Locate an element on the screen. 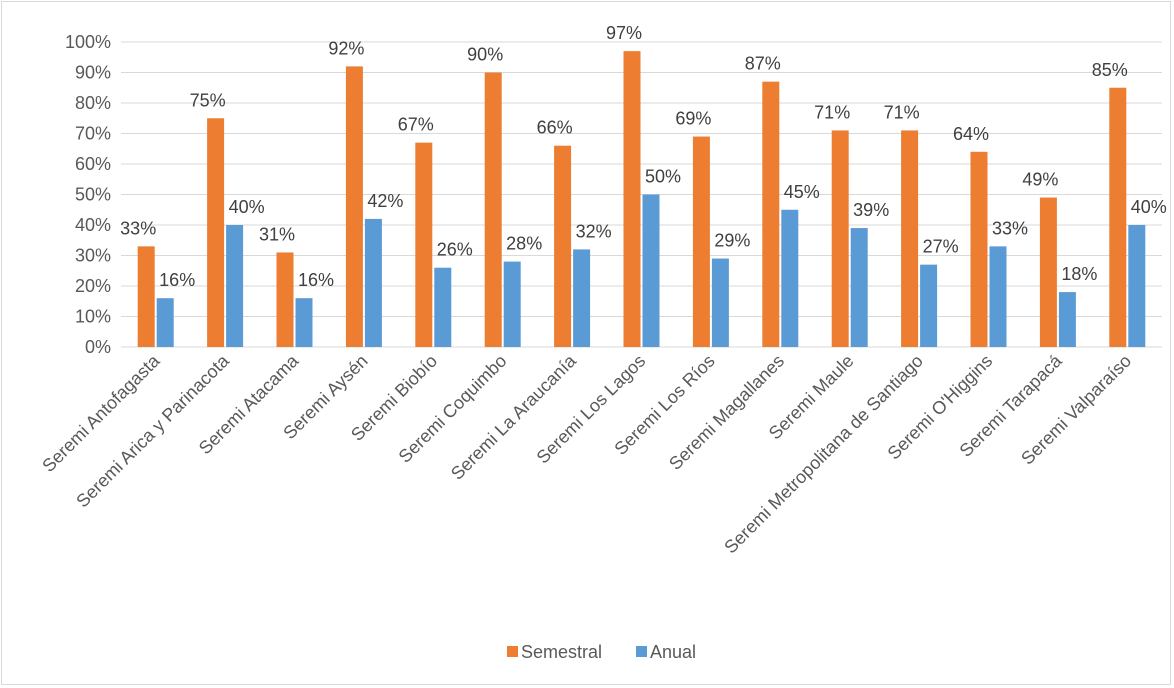 This screenshot has width=1174, height=688. y-tick-label: 100% is located at coordinates (88, 42).